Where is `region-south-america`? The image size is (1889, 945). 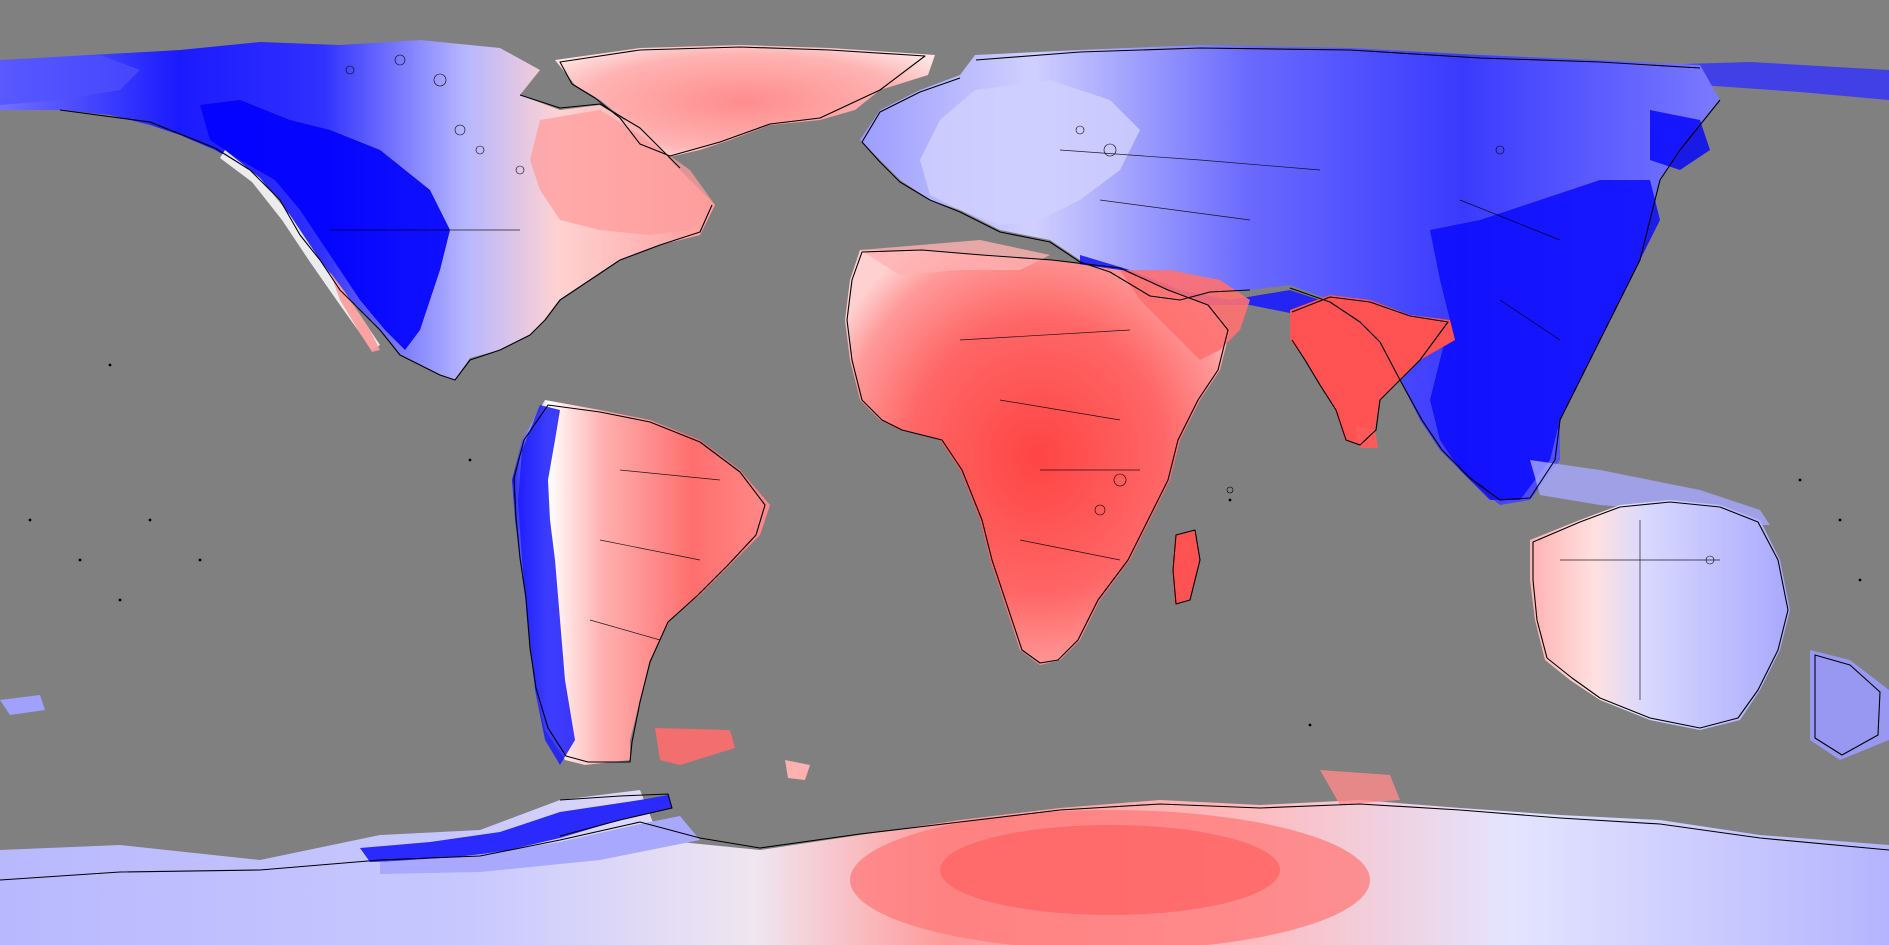 region-south-america is located at coordinates (641, 582).